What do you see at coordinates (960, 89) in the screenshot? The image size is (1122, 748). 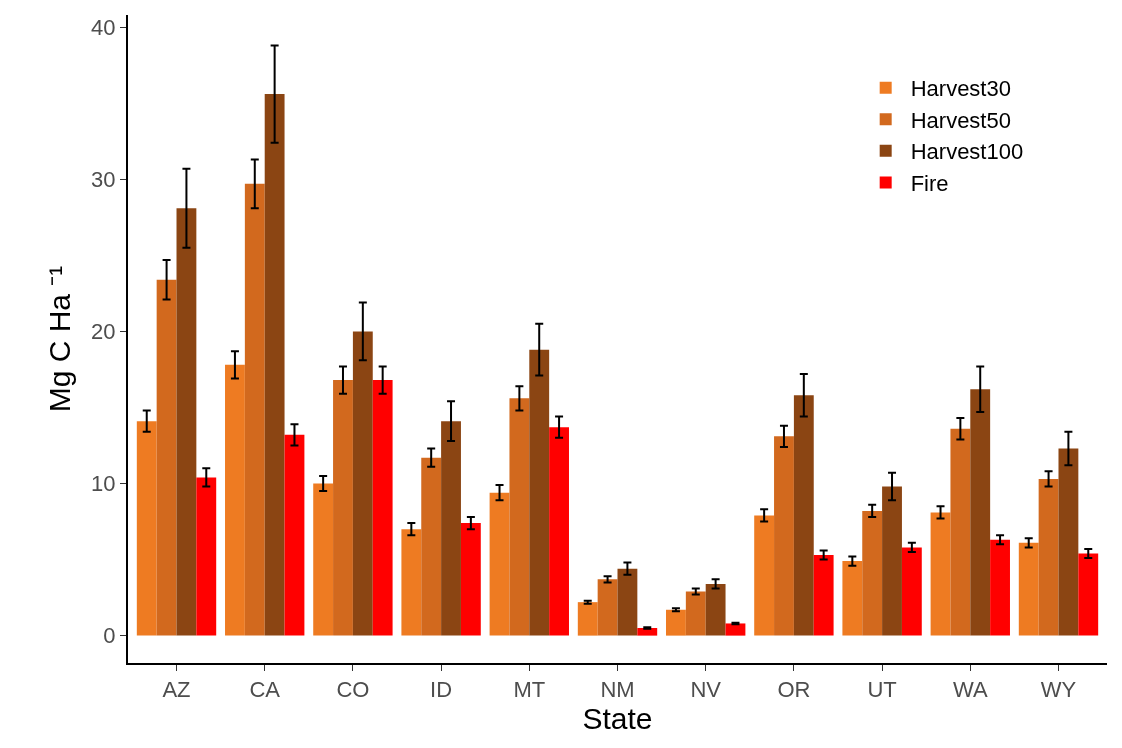 I see `legend-label: Harvest30` at bounding box center [960, 89].